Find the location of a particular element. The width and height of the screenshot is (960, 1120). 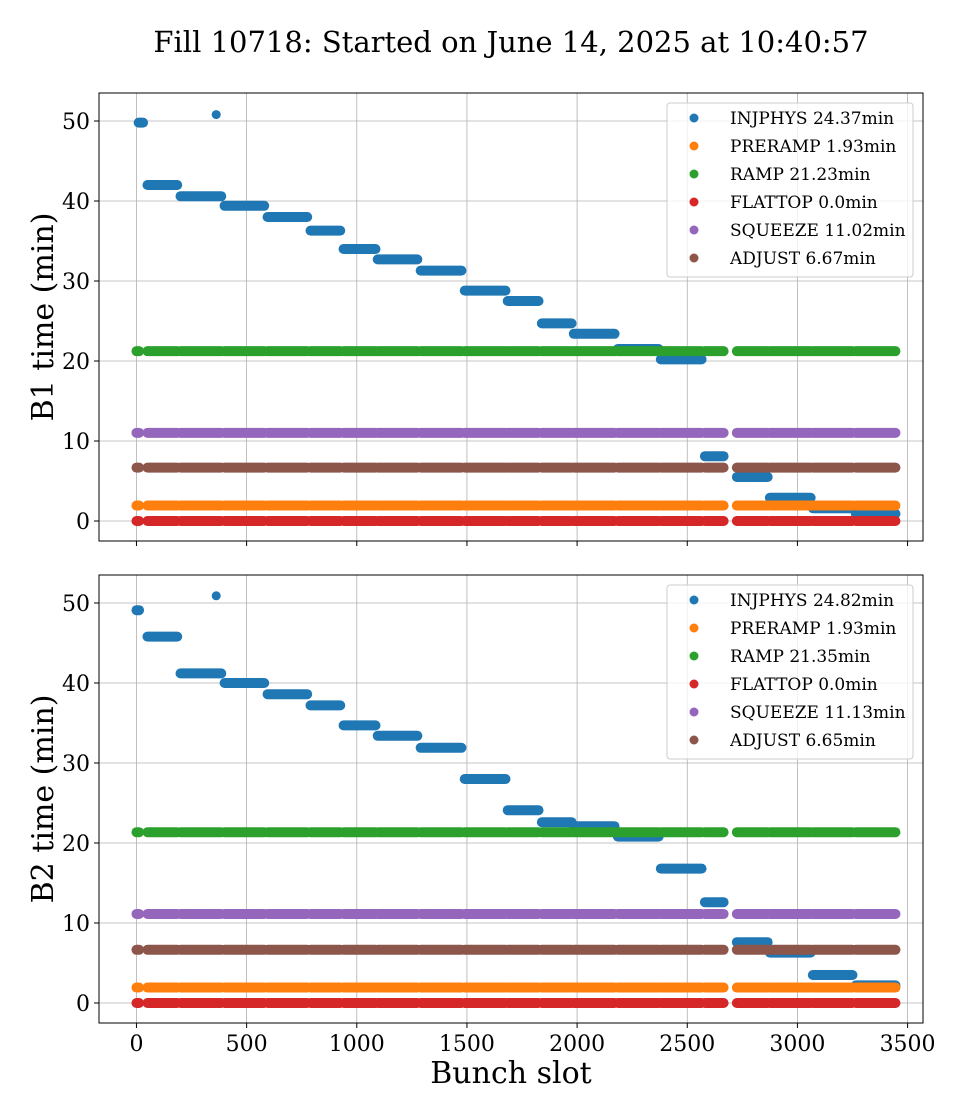

b2-x-tick-label: 1500 is located at coordinates (467, 1044).